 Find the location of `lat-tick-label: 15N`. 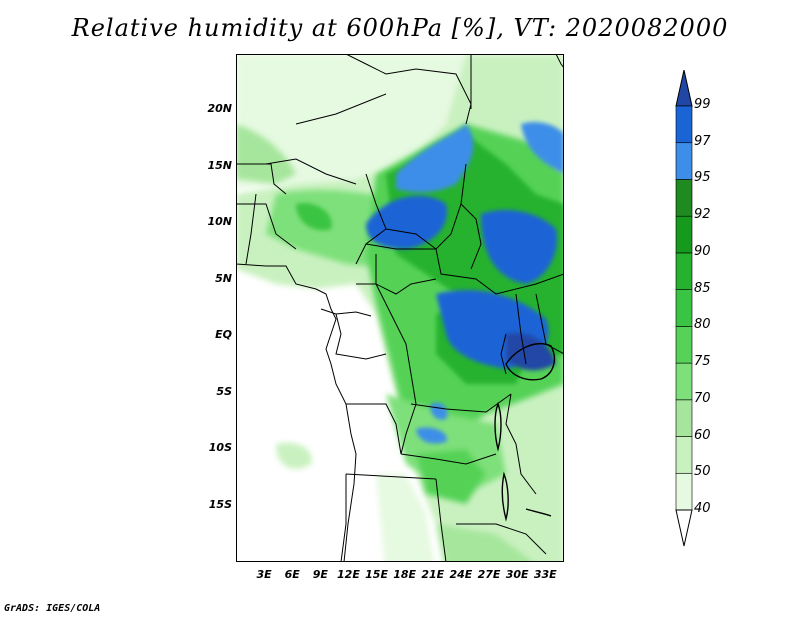

lat-tick-label: 15N is located at coordinates (219, 165).